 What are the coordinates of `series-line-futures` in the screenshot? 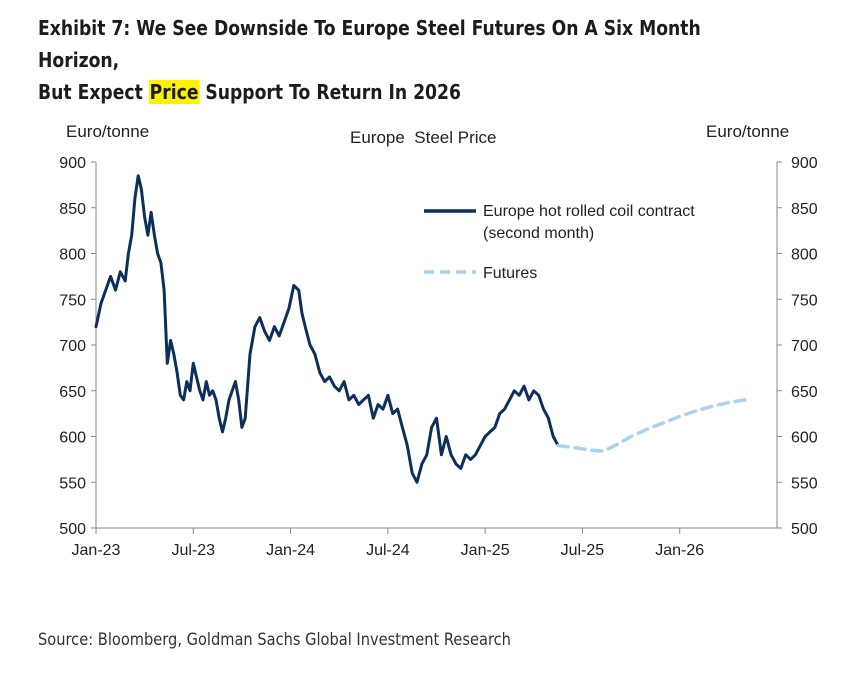 It's located at (651, 425).